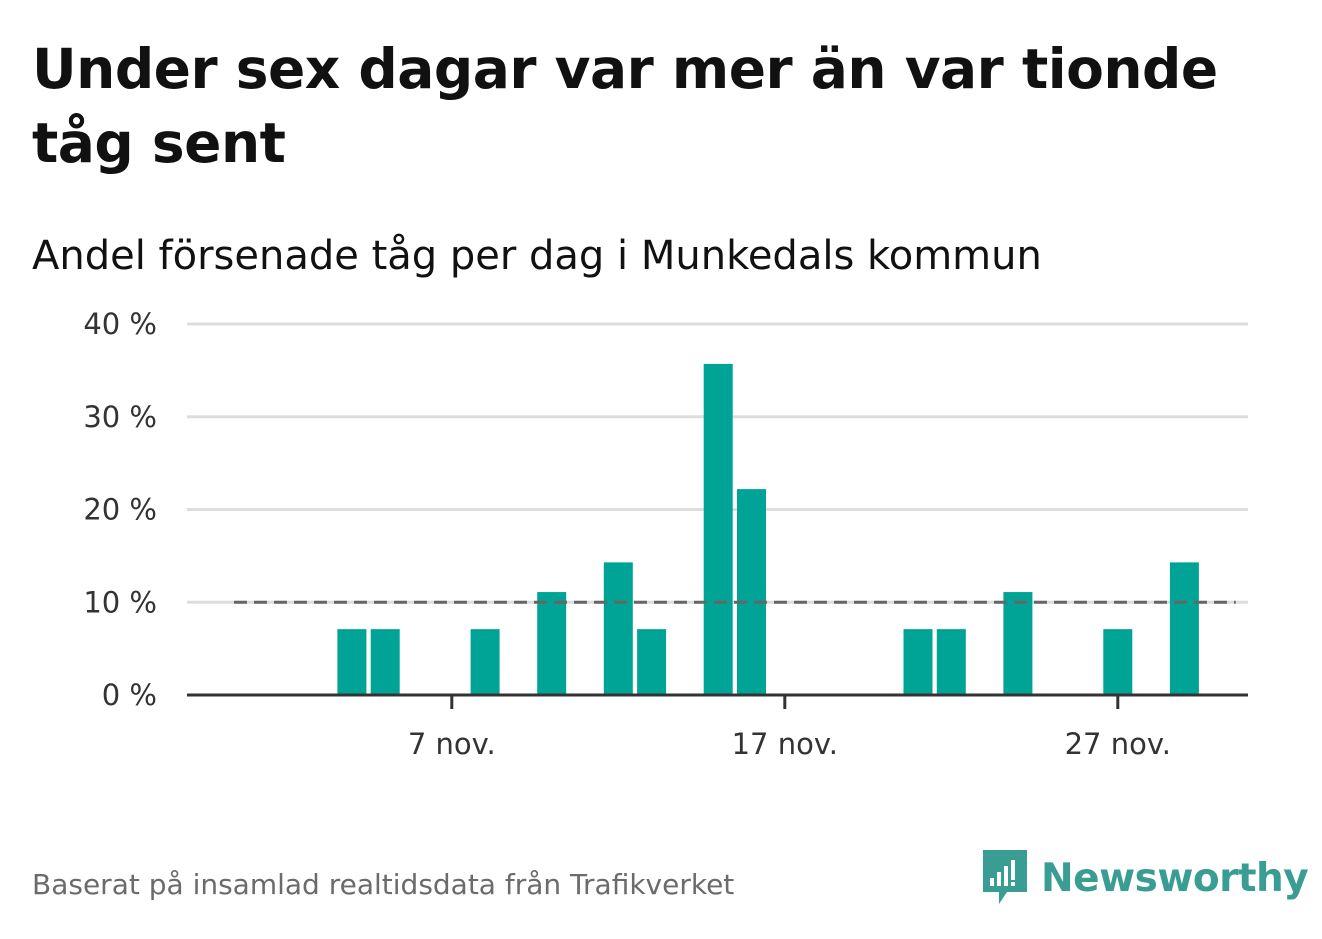 This screenshot has height=939, width=1322. What do you see at coordinates (717, 727) in the screenshot?
I see `x-axis: 7 nov. 17 nov. 27 nov.` at bounding box center [717, 727].